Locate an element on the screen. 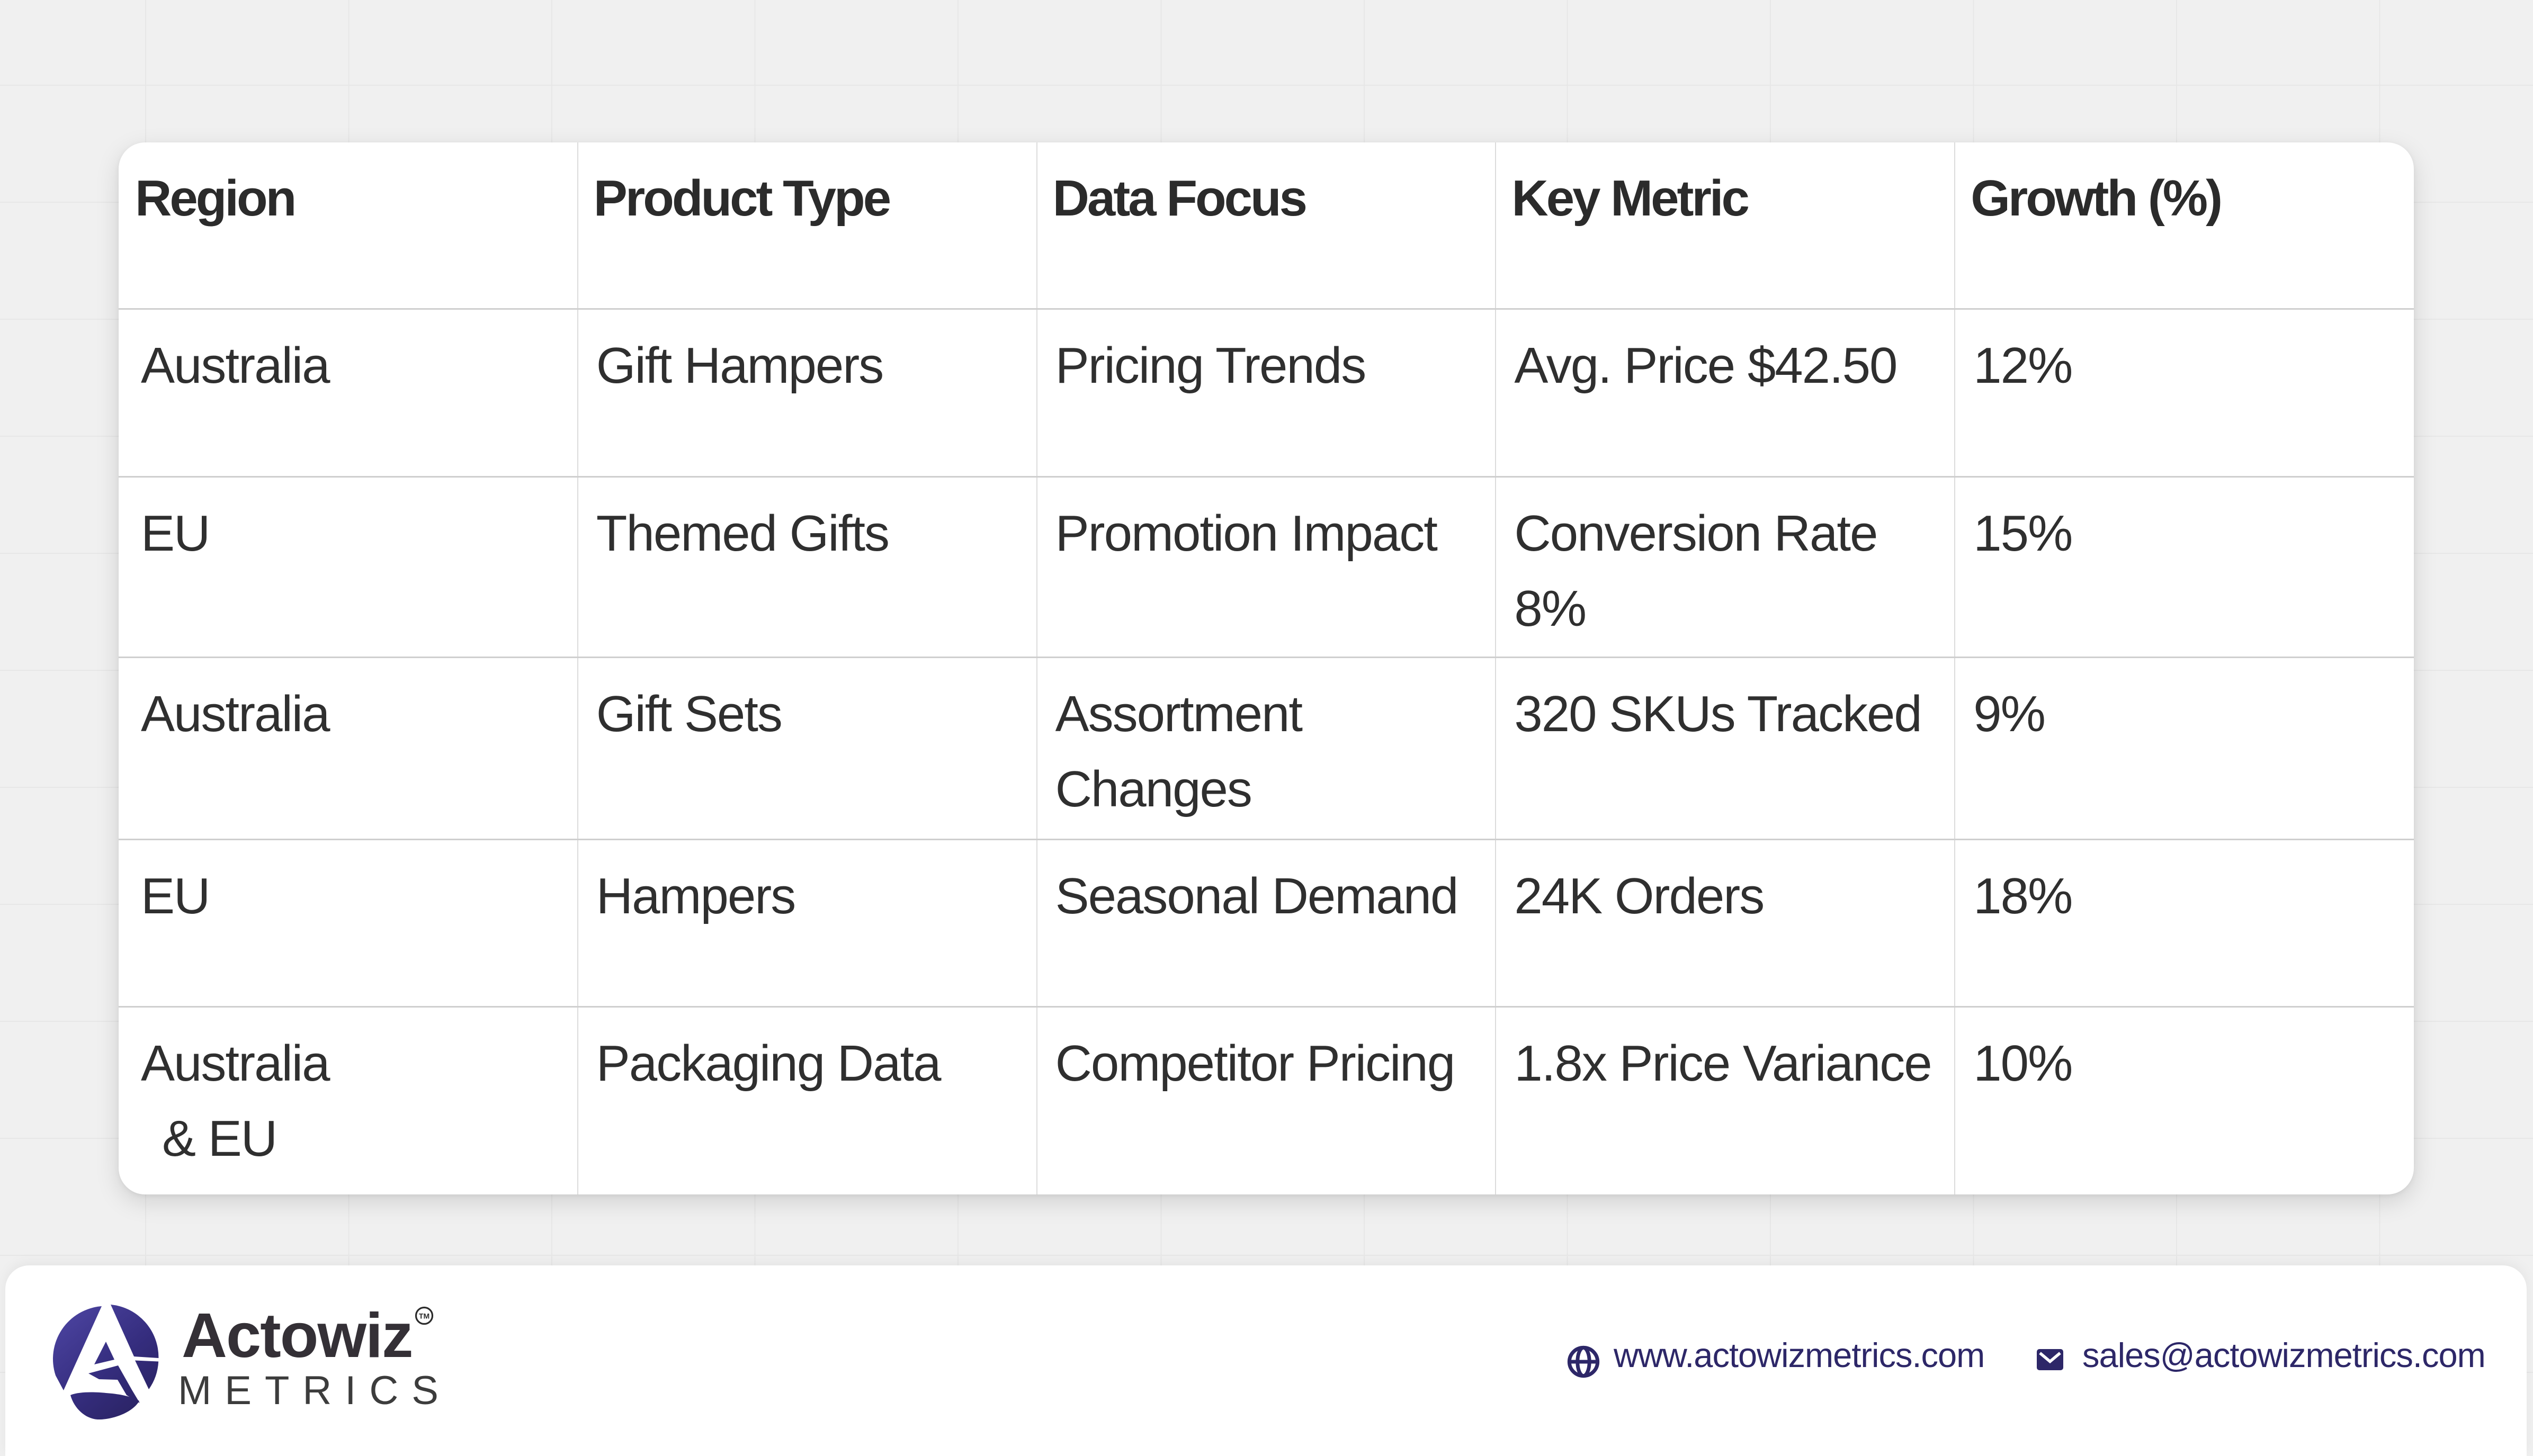 The height and width of the screenshot is (1456, 2533). svg-text: TM is located at coordinates (424, 1316).